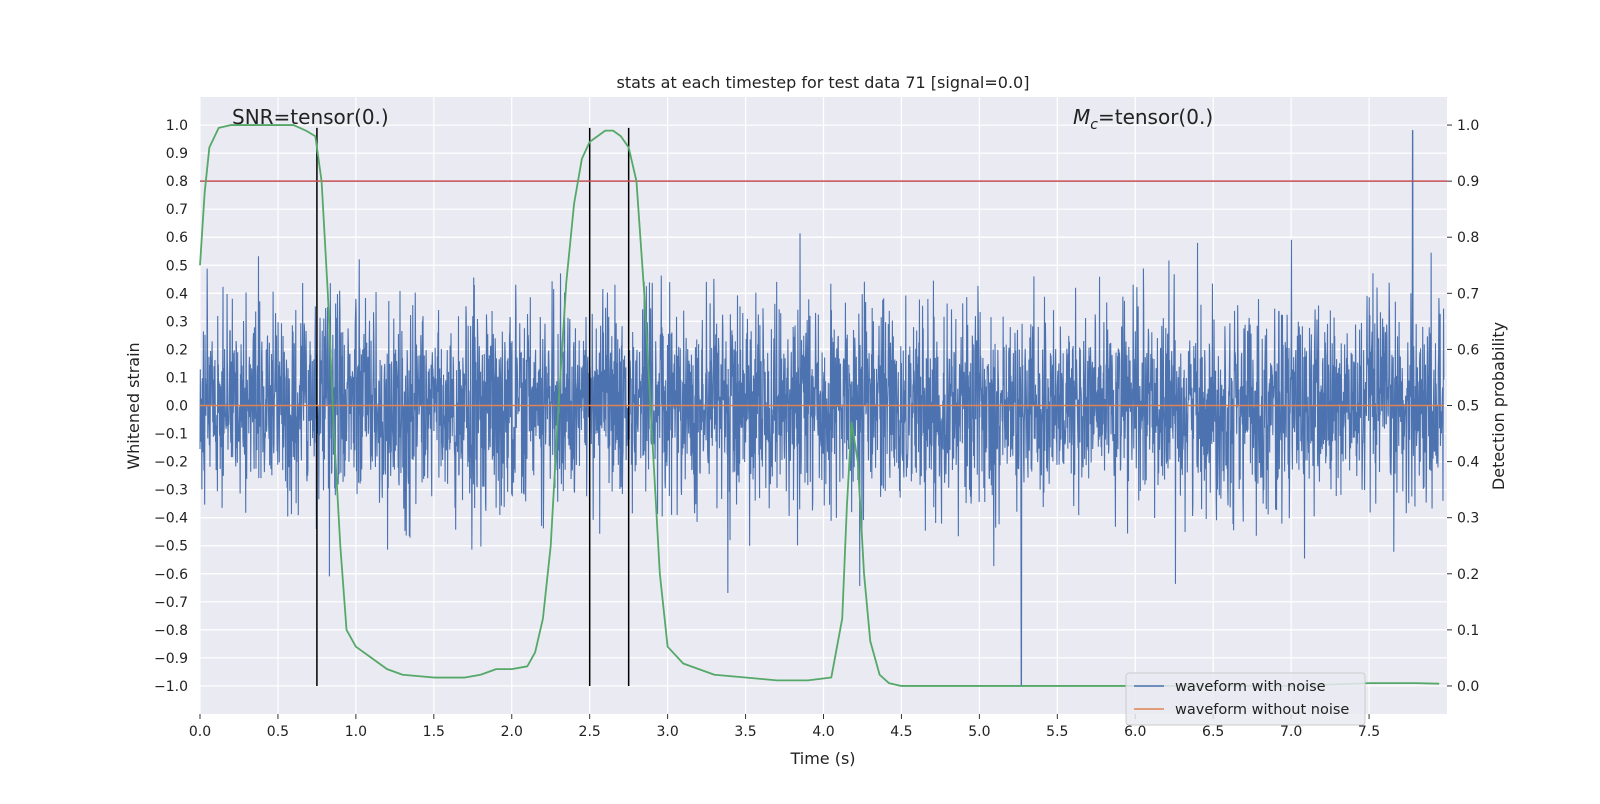  I want to click on legend-box, so click(1245, 699).